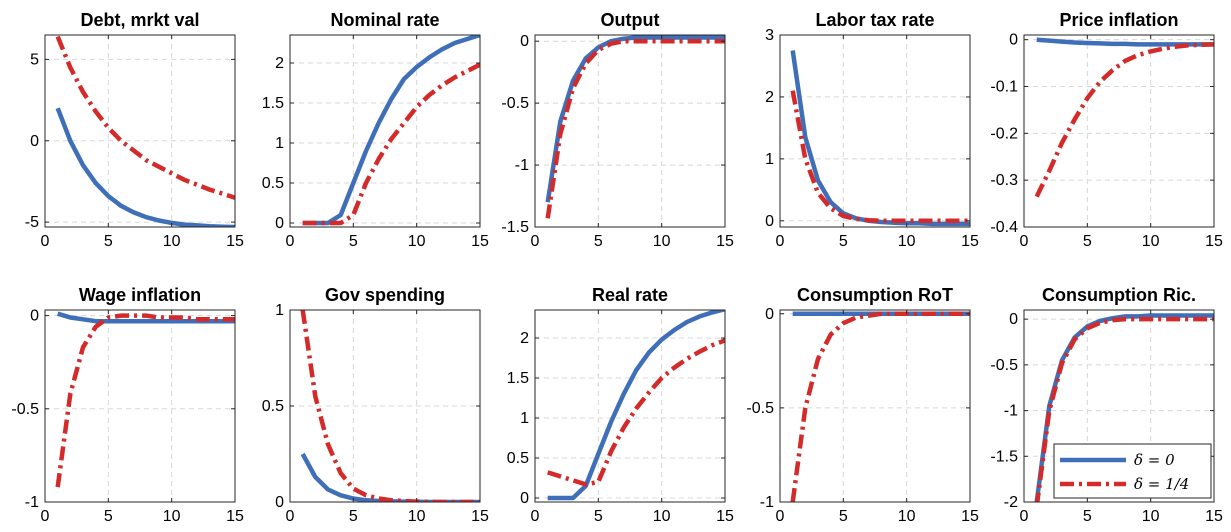  What do you see at coordinates (1004, 227) in the screenshot?
I see `y-tick-label: -0.4` at bounding box center [1004, 227].